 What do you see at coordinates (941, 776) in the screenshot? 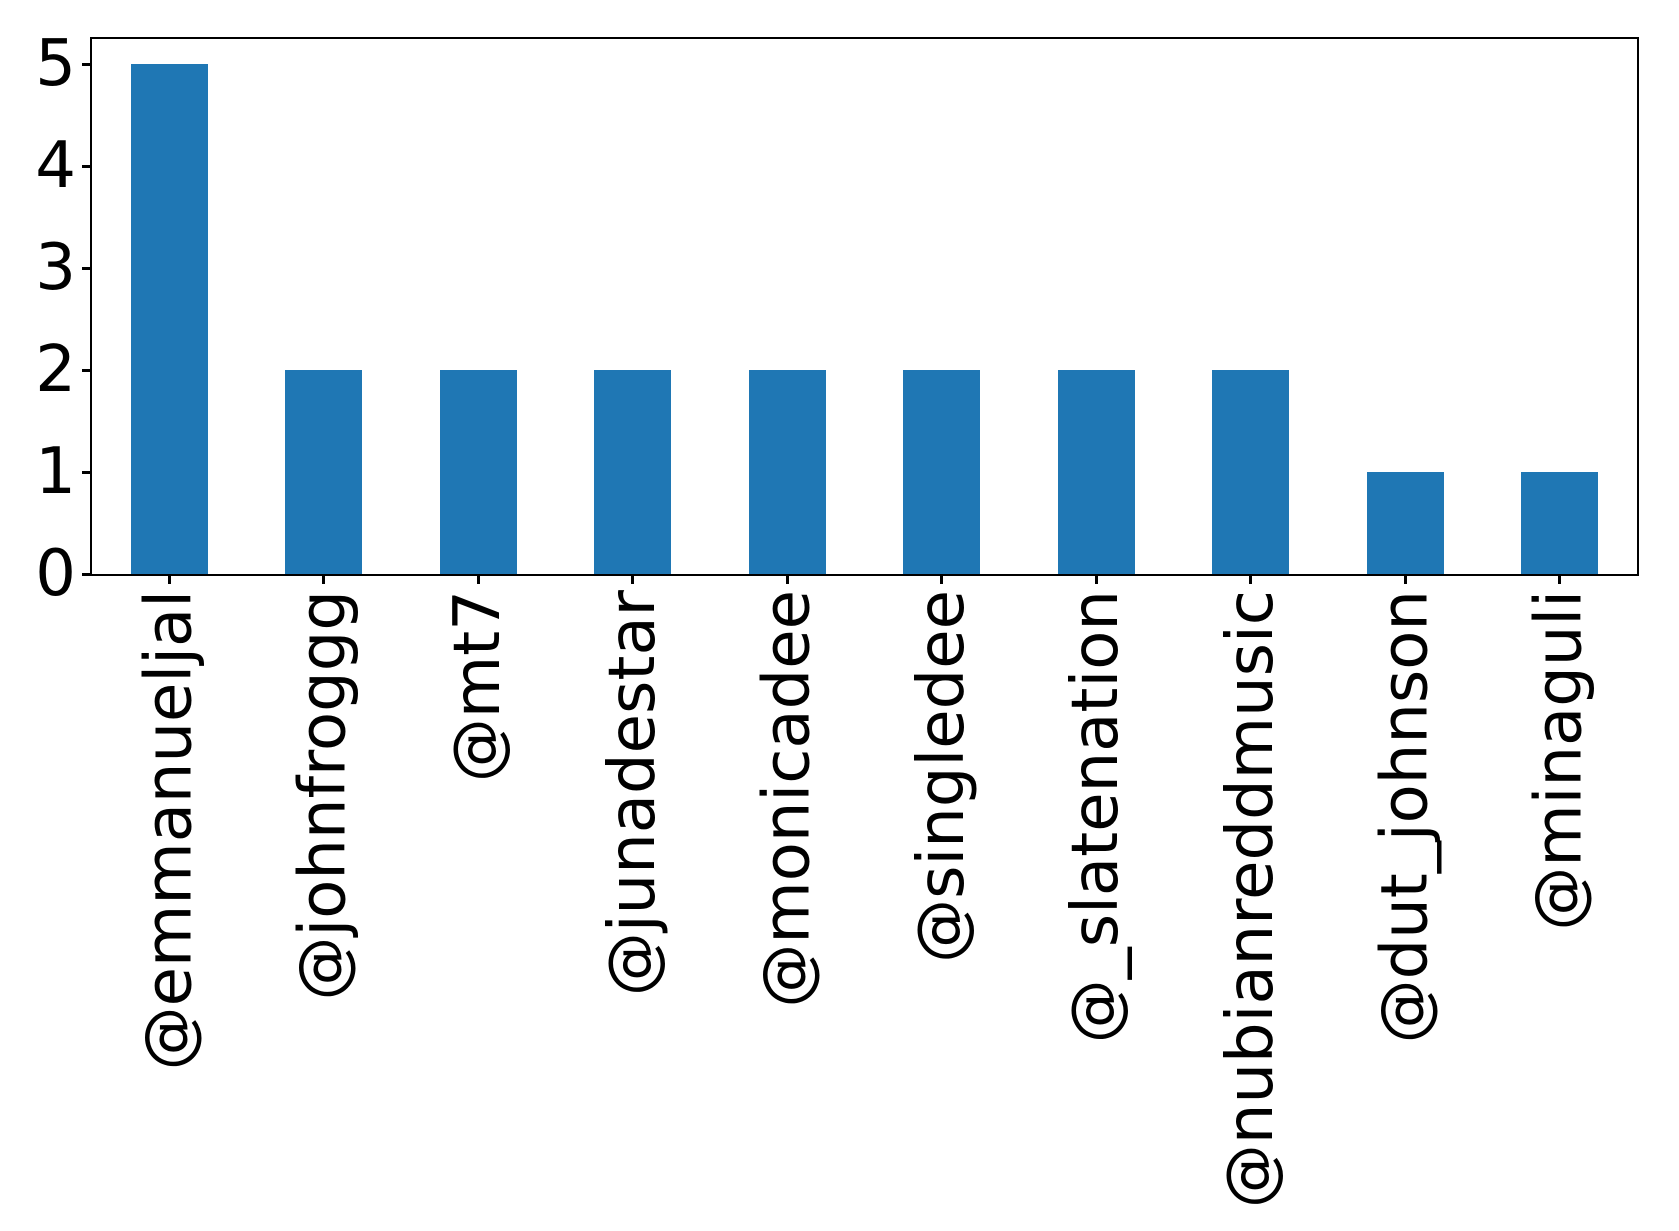
I see `x-tick-label: @singledee` at bounding box center [941, 776].